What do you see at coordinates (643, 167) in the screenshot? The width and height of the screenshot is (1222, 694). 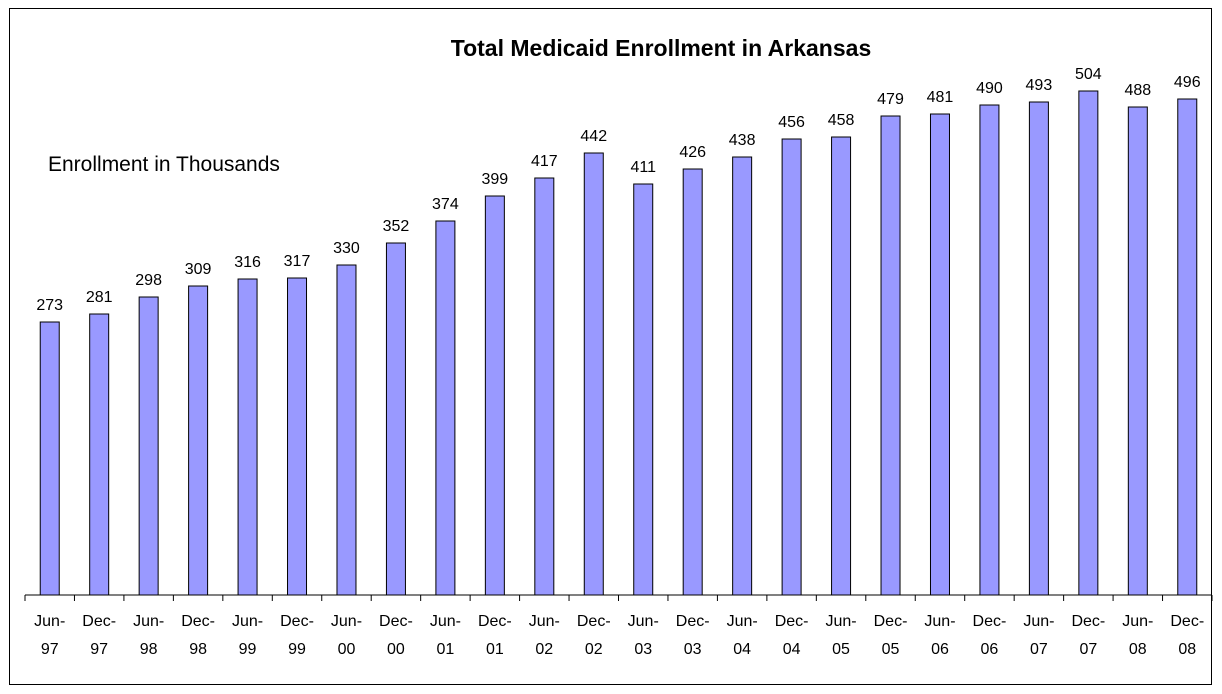 I see `data-label: 411` at bounding box center [643, 167].